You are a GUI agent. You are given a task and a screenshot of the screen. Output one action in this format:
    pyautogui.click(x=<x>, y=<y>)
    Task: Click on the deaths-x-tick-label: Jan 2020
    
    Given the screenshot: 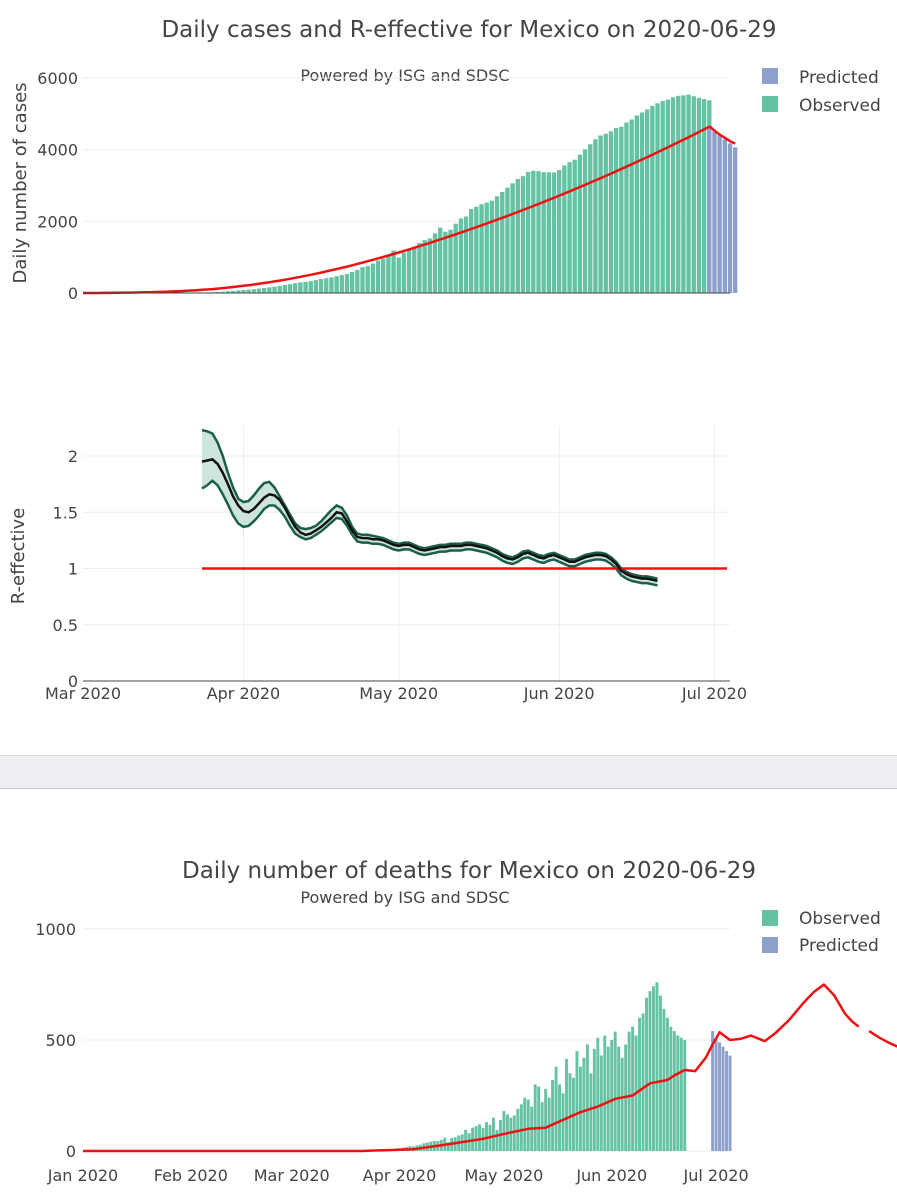 What is the action you would take?
    pyautogui.click(x=82, y=1175)
    